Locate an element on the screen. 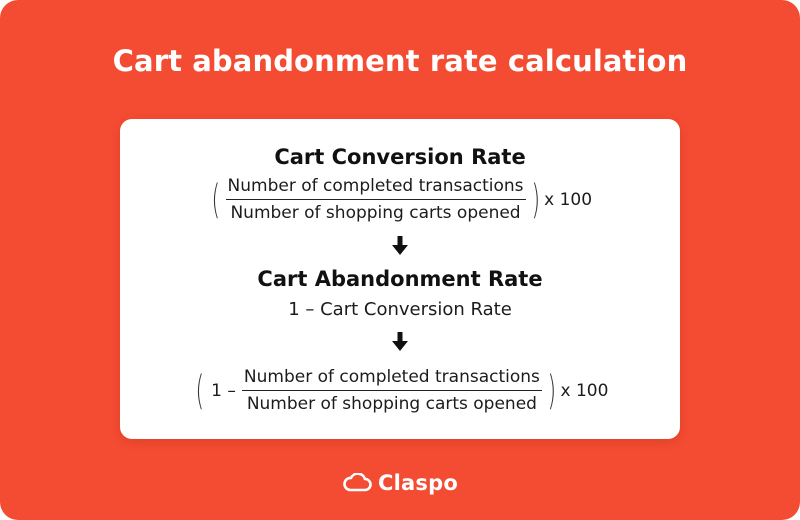 This screenshot has height=520, width=800. expanded-prefix: 1 – is located at coordinates (223, 391).